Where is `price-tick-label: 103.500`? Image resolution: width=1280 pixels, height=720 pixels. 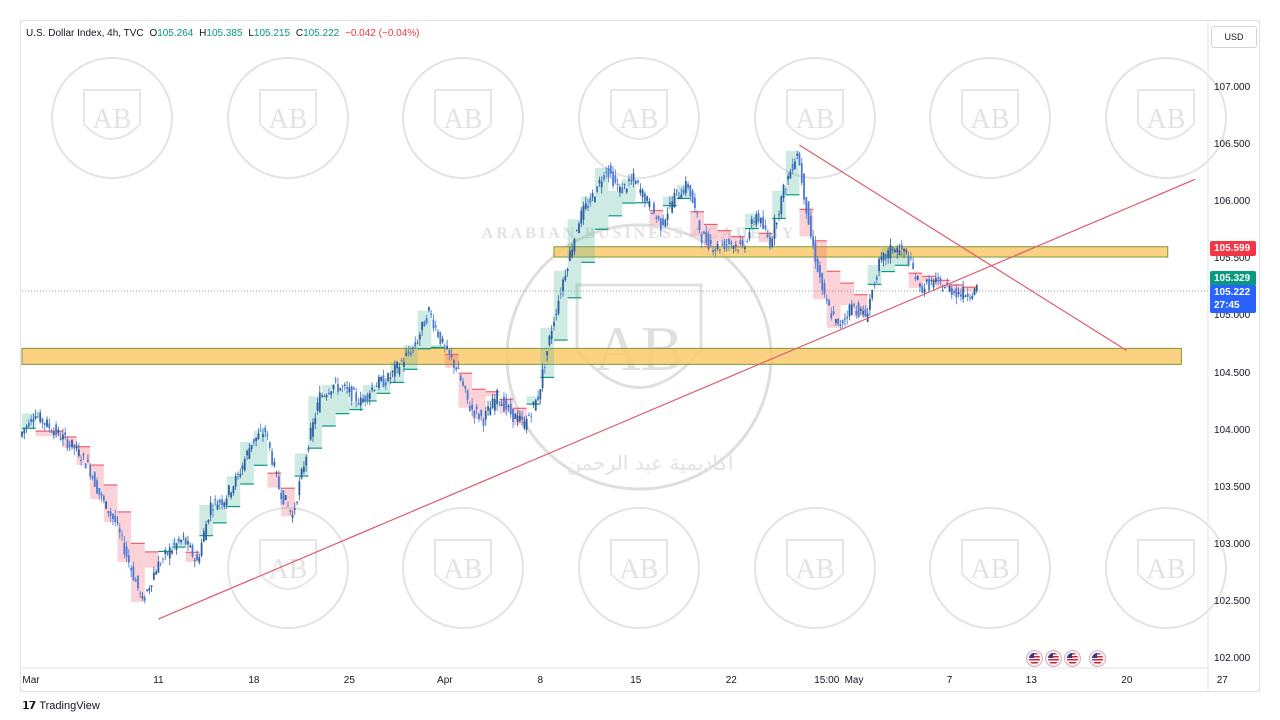
price-tick-label: 103.500 is located at coordinates (1232, 487).